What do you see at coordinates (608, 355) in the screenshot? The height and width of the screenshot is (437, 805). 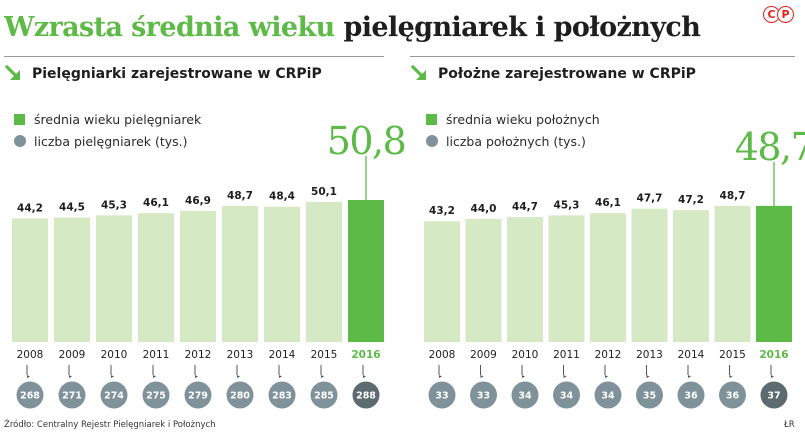 I see `midwives-year-label: 2012` at bounding box center [608, 355].